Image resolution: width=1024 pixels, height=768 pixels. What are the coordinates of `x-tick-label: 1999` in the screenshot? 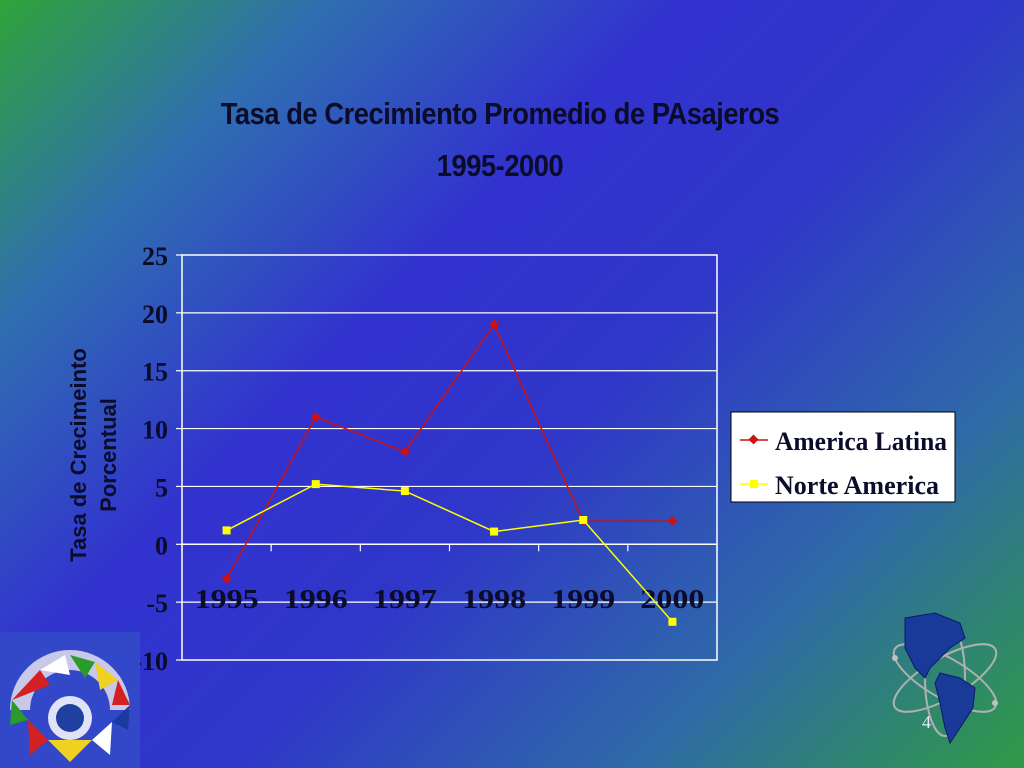 It's located at (583, 599).